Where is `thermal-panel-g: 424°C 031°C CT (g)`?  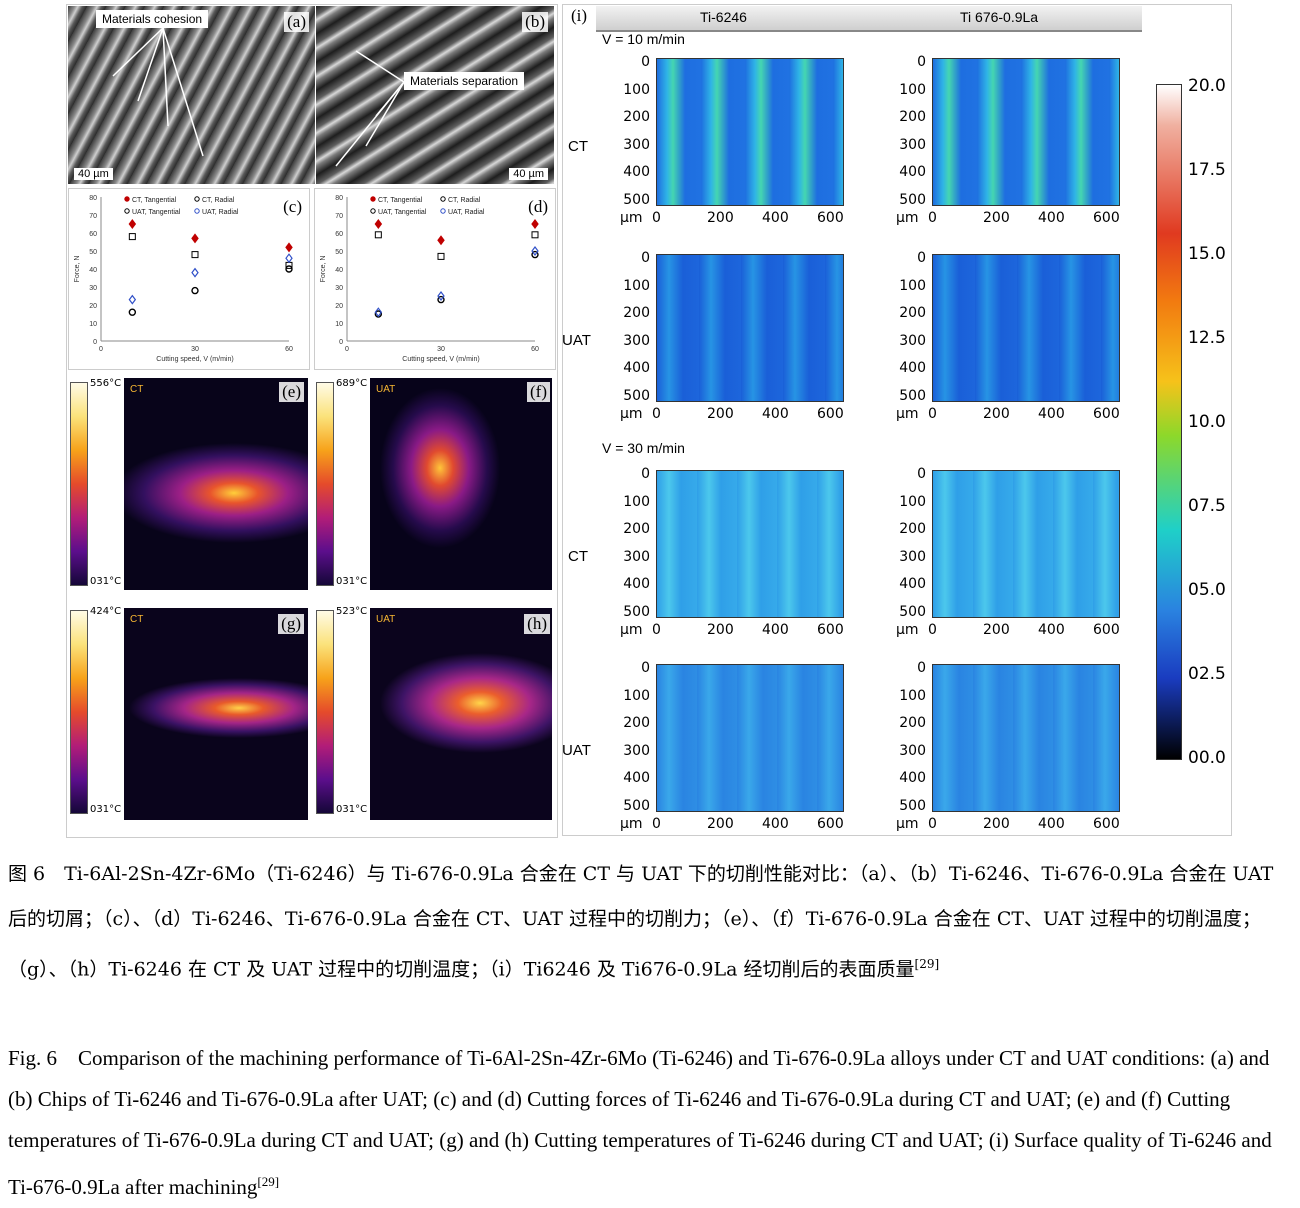 thermal-panel-g: 424°C 031°C CT (g) is located at coordinates (188, 712).